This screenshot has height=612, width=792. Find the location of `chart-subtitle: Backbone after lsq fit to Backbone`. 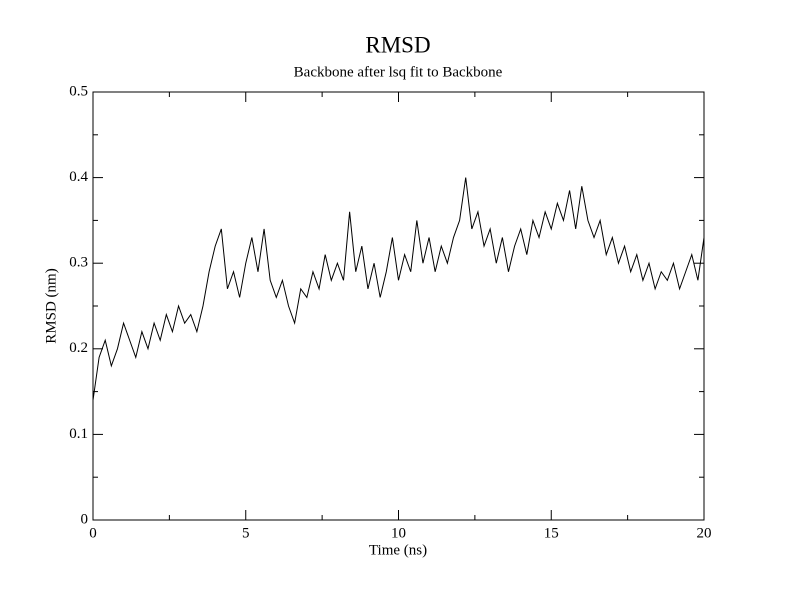

chart-subtitle: Backbone after lsq fit to Backbone is located at coordinates (398, 72).